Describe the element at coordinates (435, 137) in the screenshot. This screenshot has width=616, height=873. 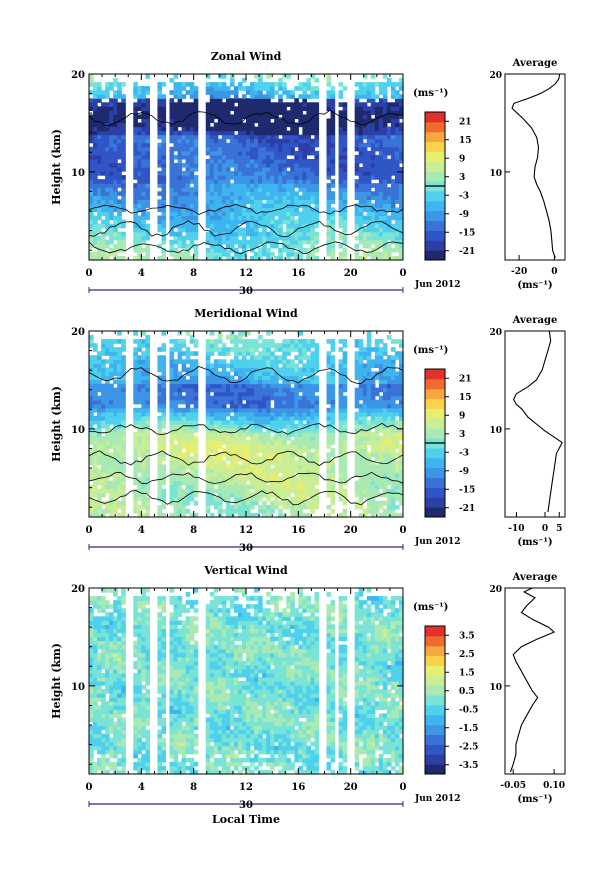
I see `colorbar-swatch` at that location.